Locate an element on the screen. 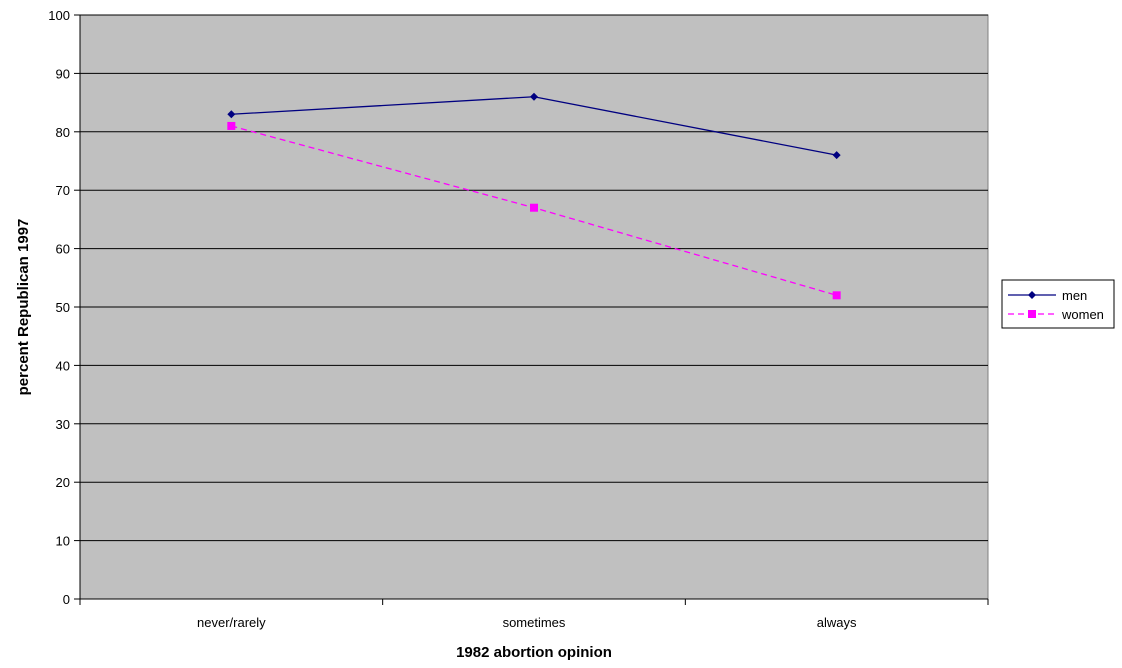  series-men is located at coordinates (534, 126).